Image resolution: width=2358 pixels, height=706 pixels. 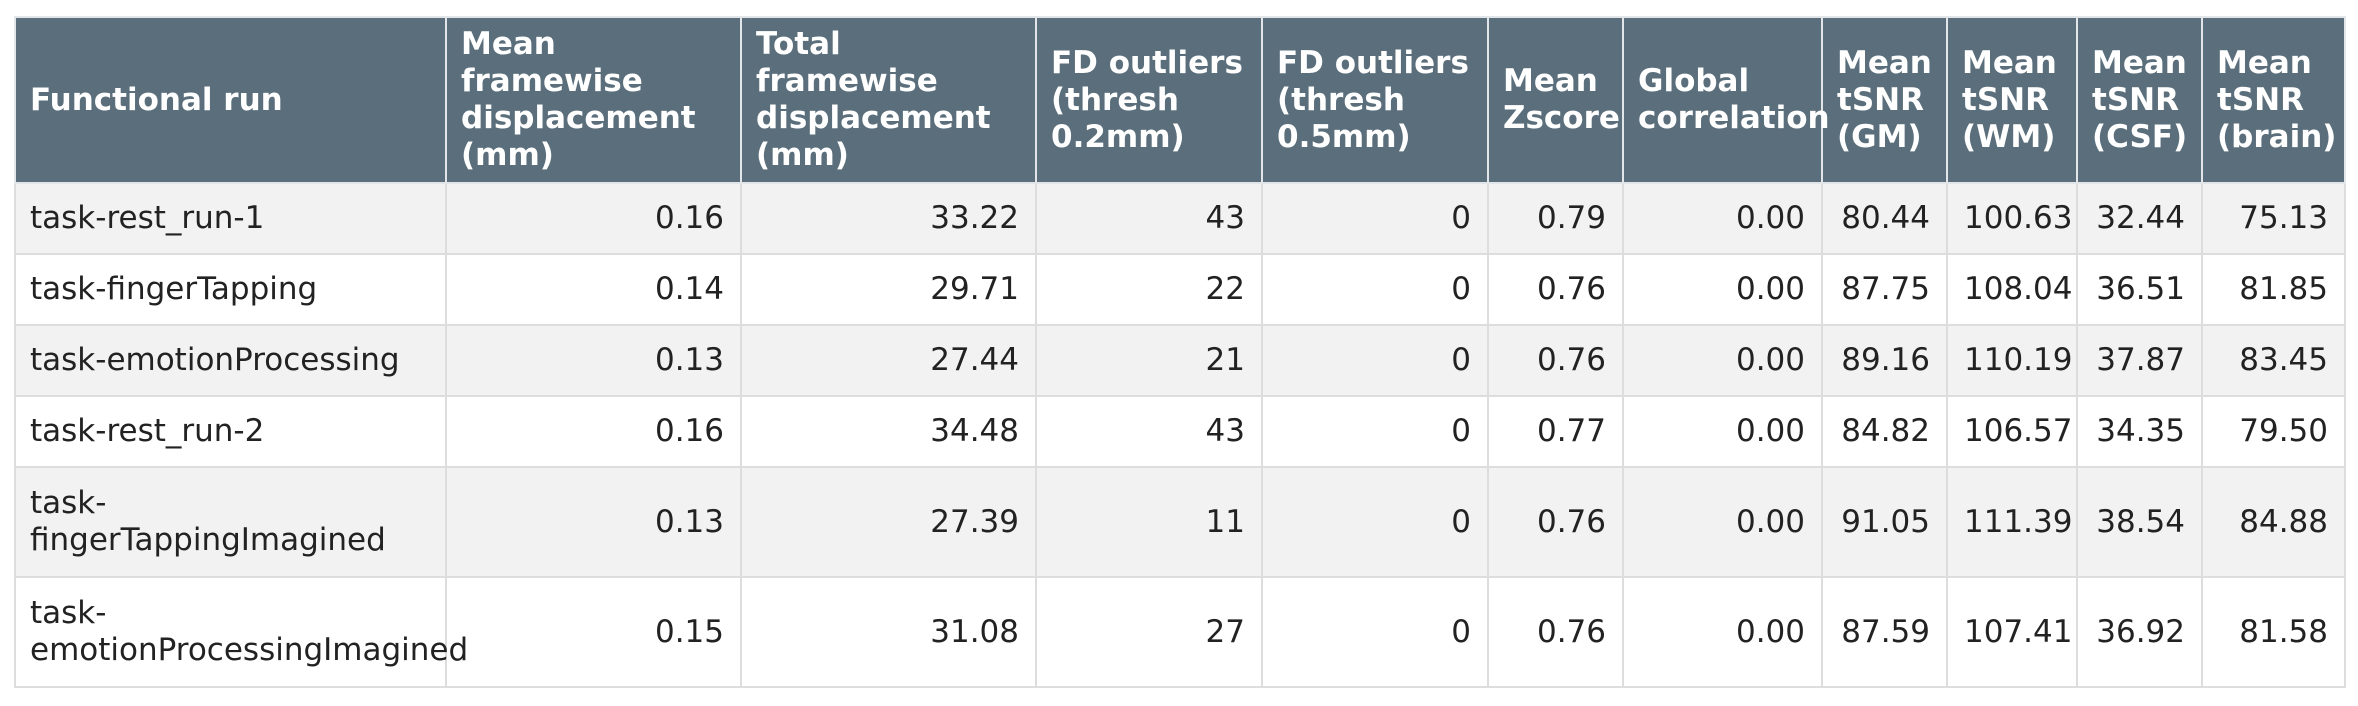 I want to click on cell-tsnr-gm: 91.05, so click(x=1884, y=522).